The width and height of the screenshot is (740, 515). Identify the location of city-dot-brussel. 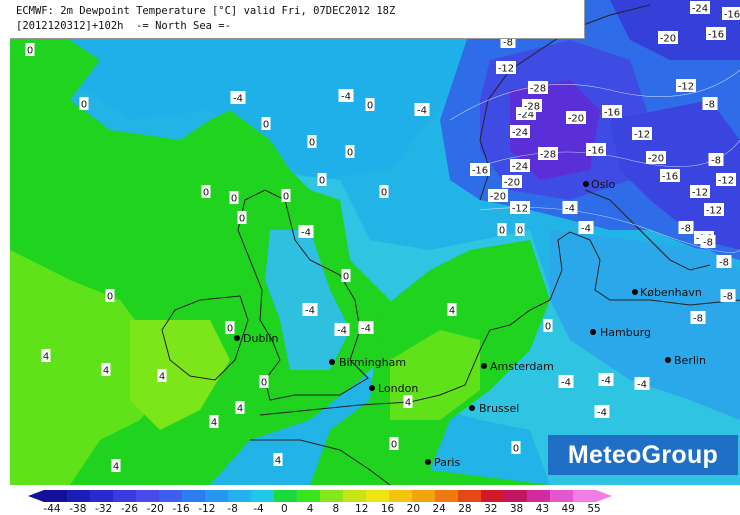
(472, 408).